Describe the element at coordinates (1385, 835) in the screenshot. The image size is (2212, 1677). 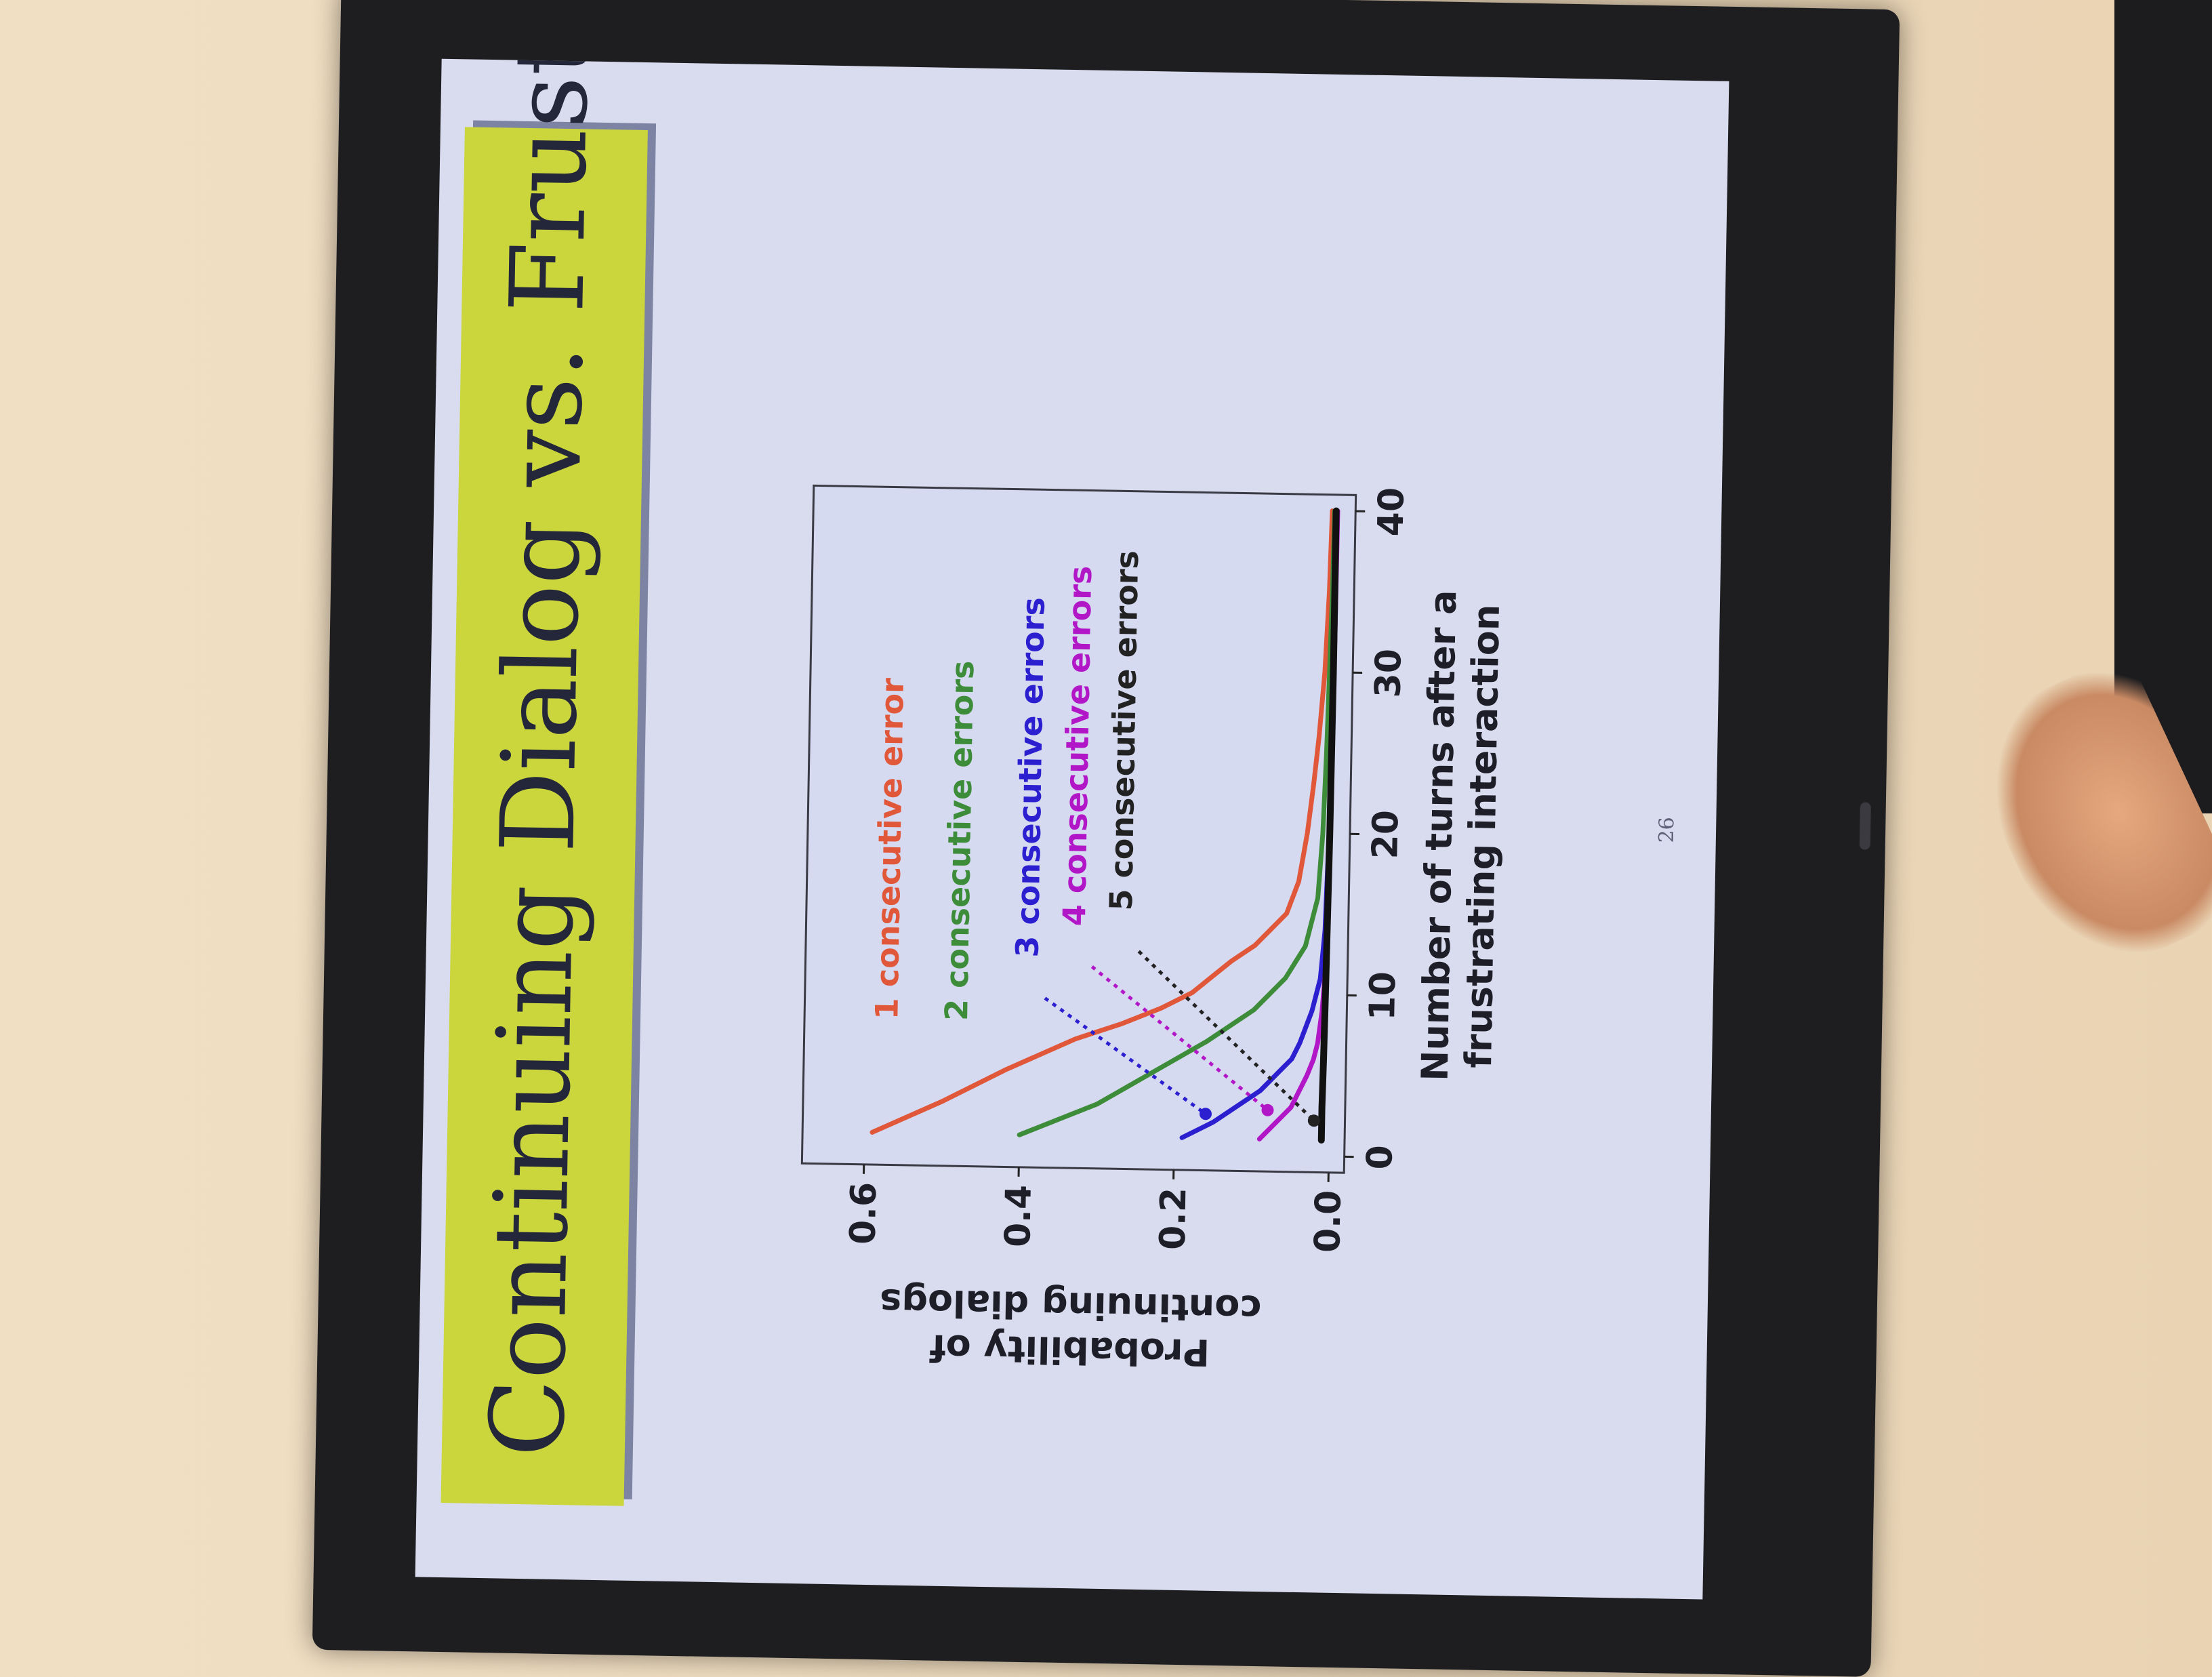
I see `x-tick-label: 20` at that location.